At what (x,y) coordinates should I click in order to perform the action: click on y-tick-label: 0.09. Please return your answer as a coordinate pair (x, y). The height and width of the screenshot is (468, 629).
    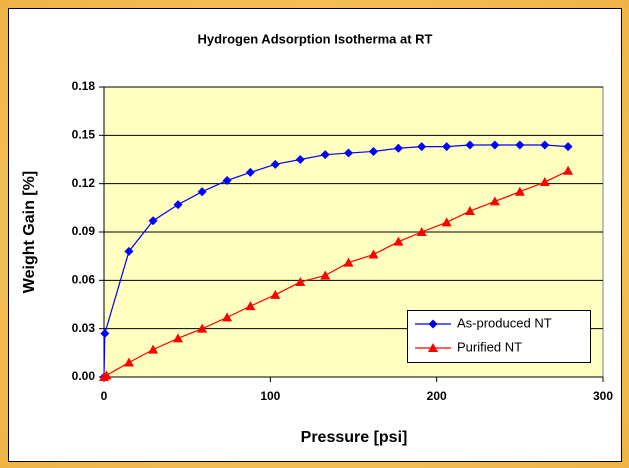
    Looking at the image, I should click on (84, 231).